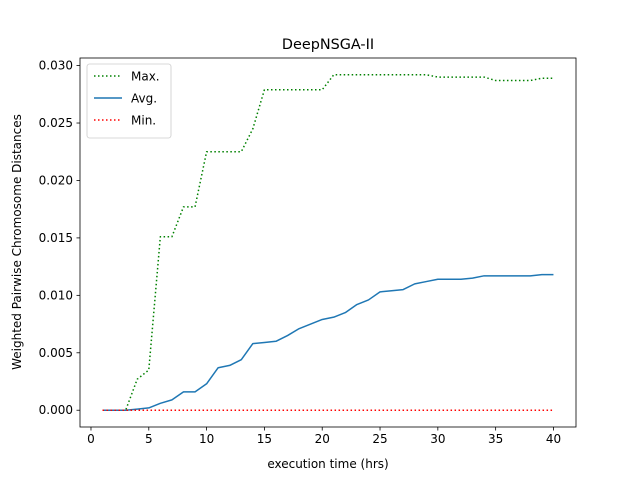 This screenshot has height=484, width=640. Describe the element at coordinates (149, 439) in the screenshot. I see `x-tick-label: 5` at that location.